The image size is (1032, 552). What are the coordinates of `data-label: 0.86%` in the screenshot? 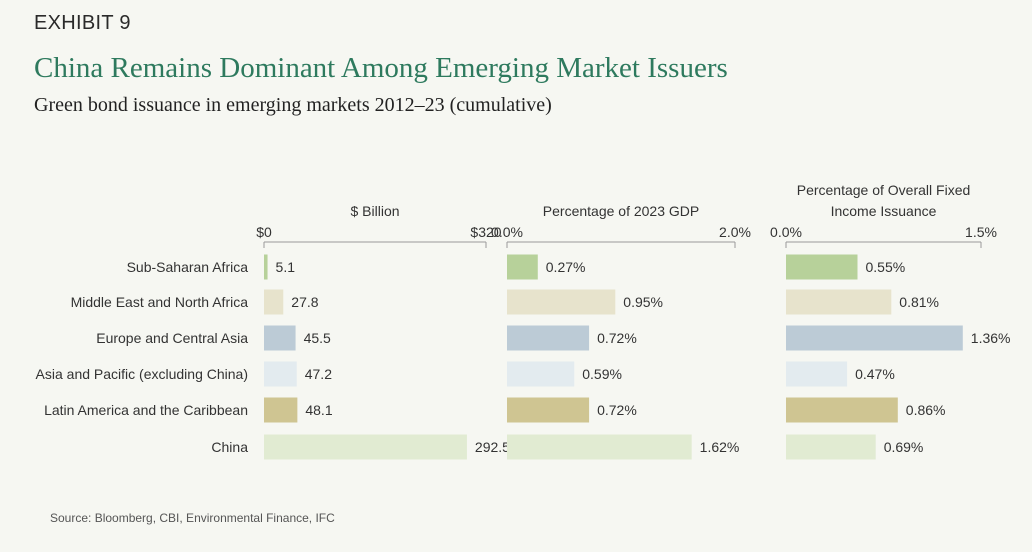 It's located at (926, 410).